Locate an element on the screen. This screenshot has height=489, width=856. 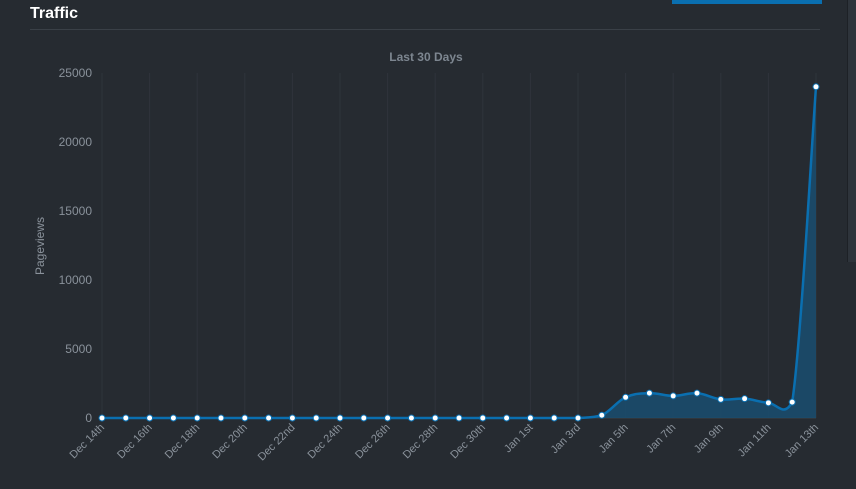
x-tick-label: Jan 9th is located at coordinates (709, 439).